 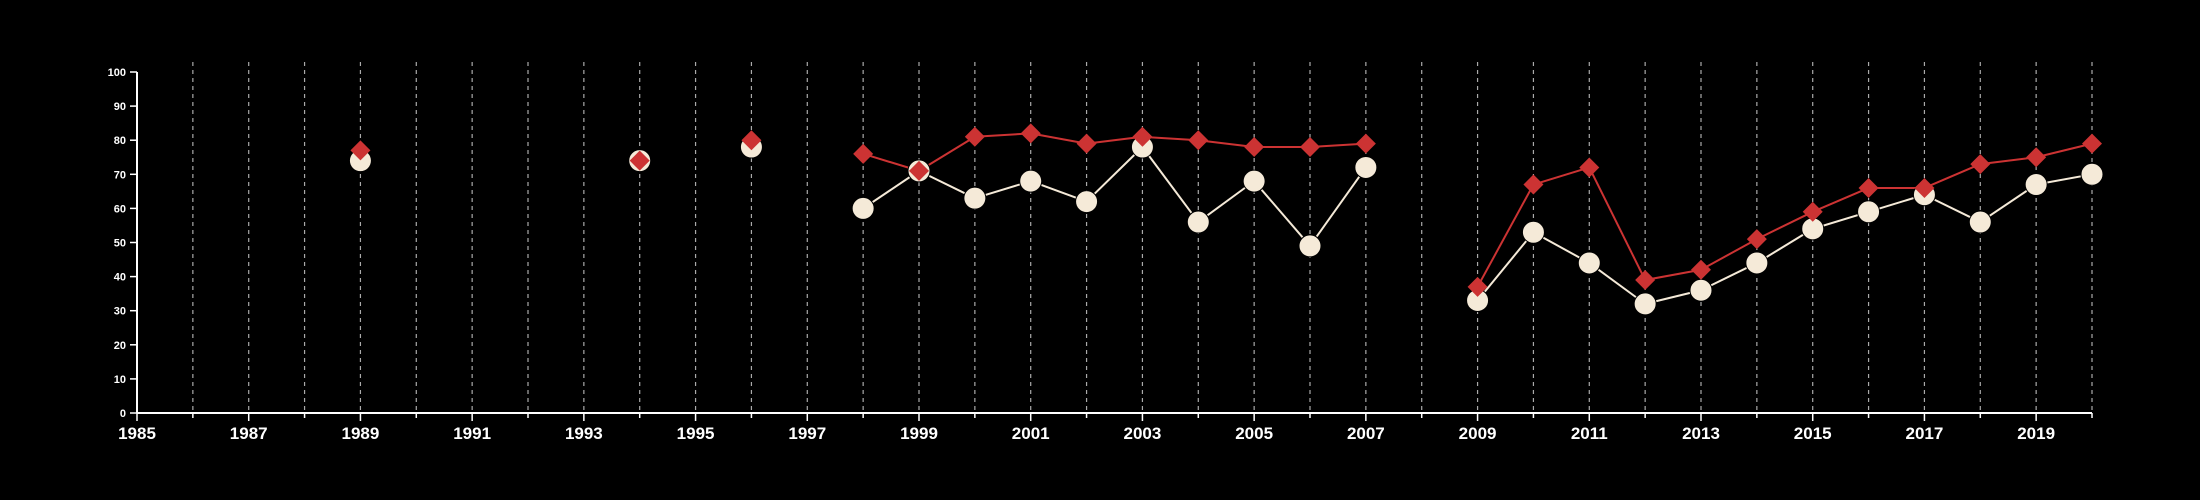 What do you see at coordinates (1031, 181) in the screenshot?
I see `point-circle-2001` at bounding box center [1031, 181].